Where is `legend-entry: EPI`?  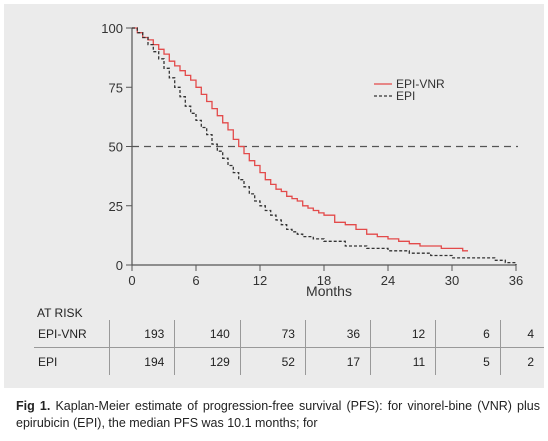 legend-entry: EPI is located at coordinates (405, 96).